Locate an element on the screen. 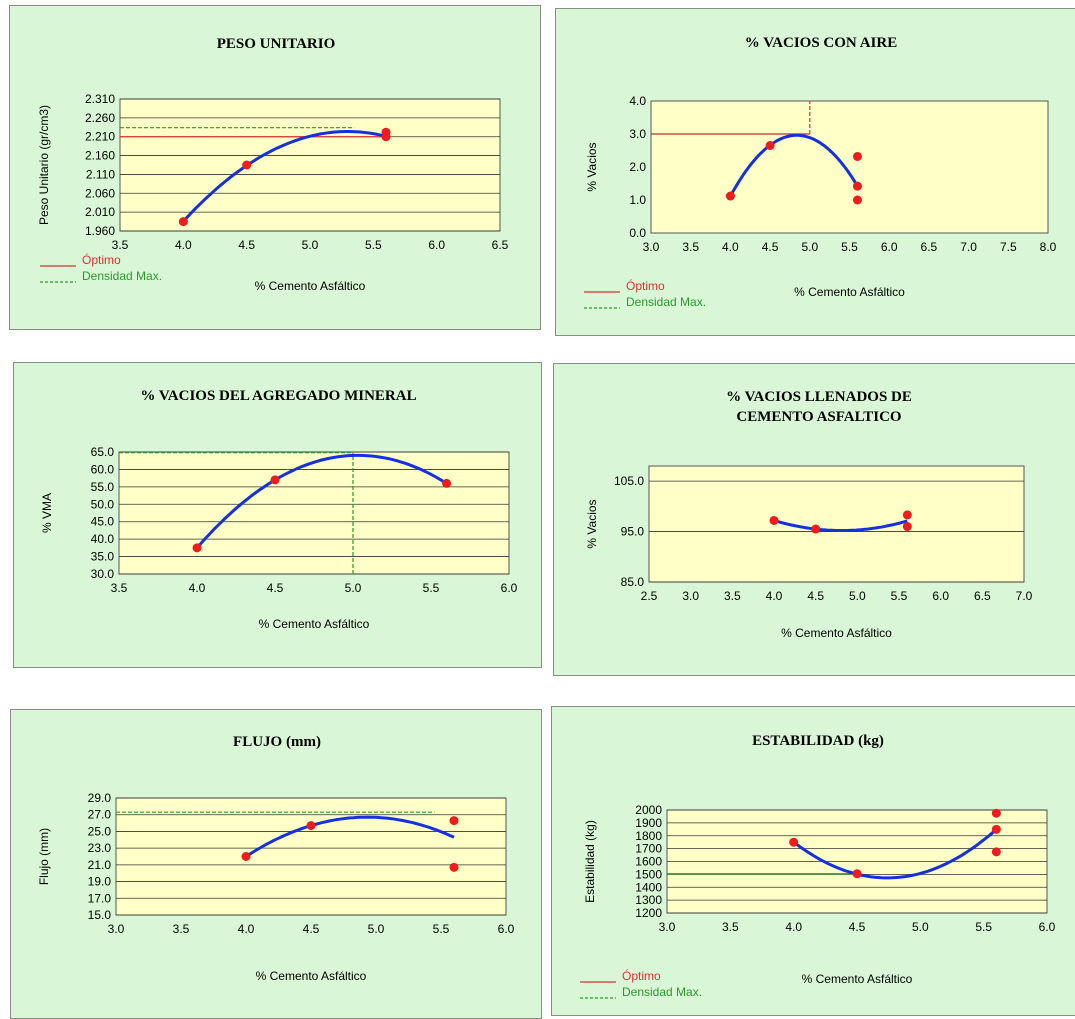 This screenshot has height=1019, width=1075. chart-title: CEMENTO ASFALTICO is located at coordinates (818, 417).